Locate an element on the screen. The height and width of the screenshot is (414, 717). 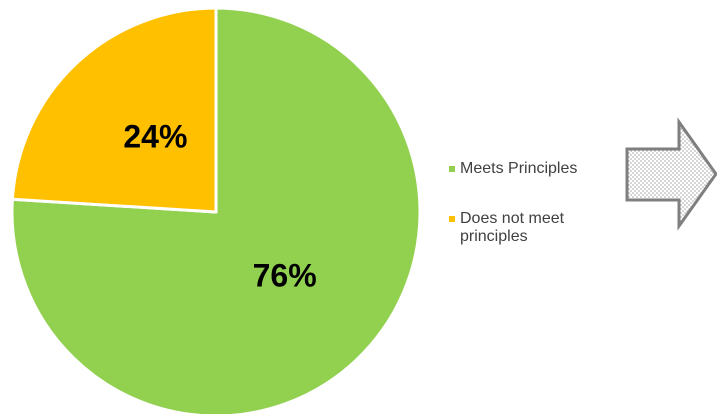
right-arrow-icon is located at coordinates (671, 174).